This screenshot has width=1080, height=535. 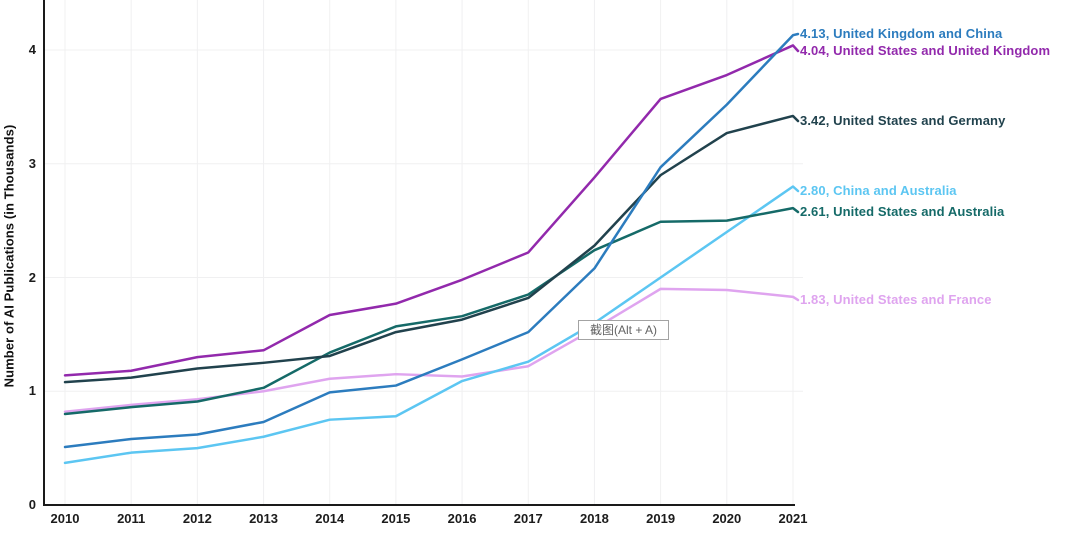 I want to click on y-tick-label: 4, so click(x=32, y=49).